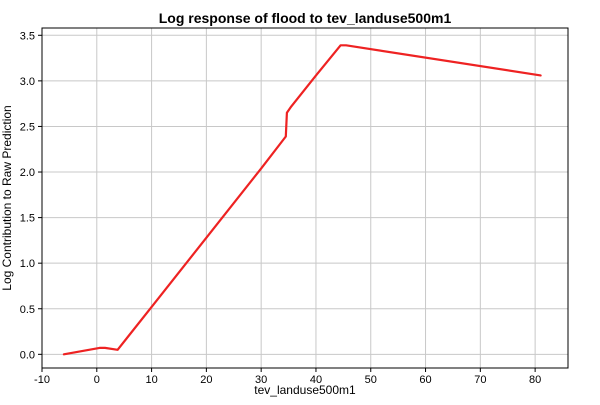 The height and width of the screenshot is (405, 600). What do you see at coordinates (535, 380) in the screenshot?
I see `x-tick-label: 80` at bounding box center [535, 380].